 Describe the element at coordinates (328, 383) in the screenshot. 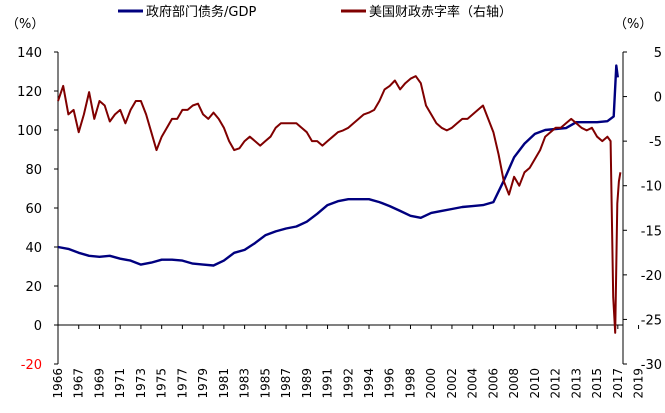

I see `x-tick-label: 1991` at that location.